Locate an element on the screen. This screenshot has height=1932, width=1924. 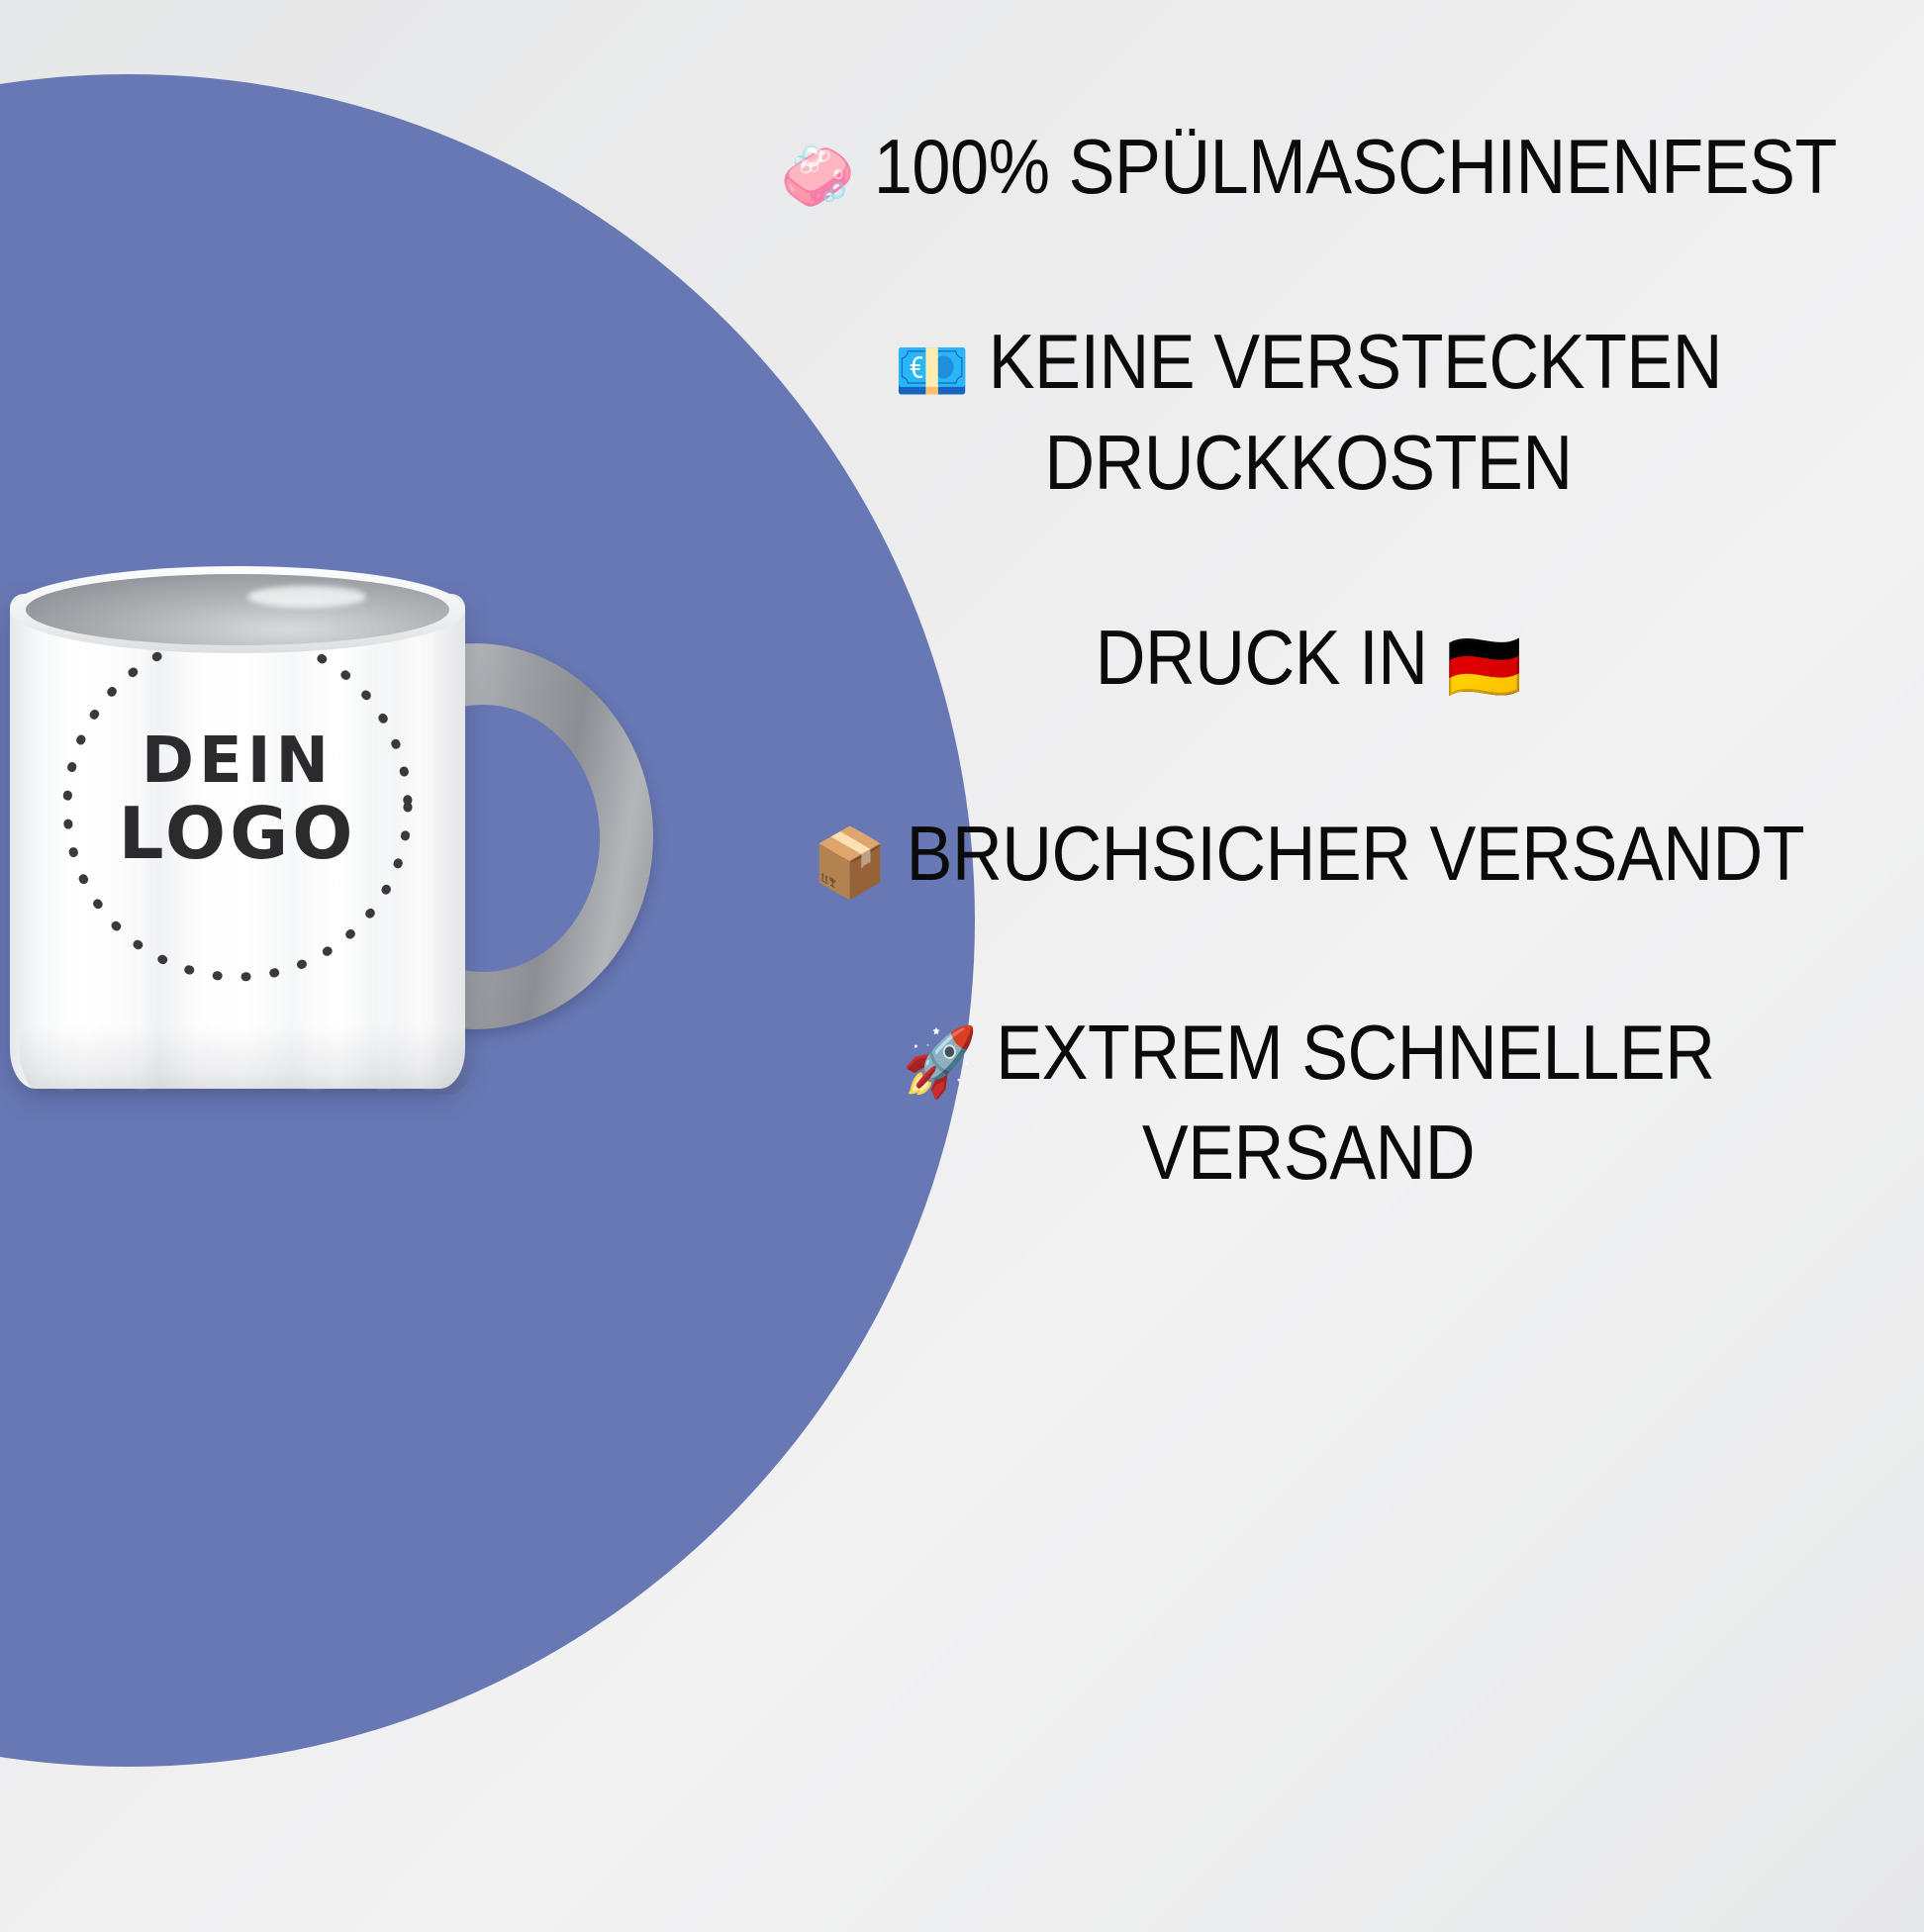
mug-product-photo: DEIN LOGO is located at coordinates (346, 837).